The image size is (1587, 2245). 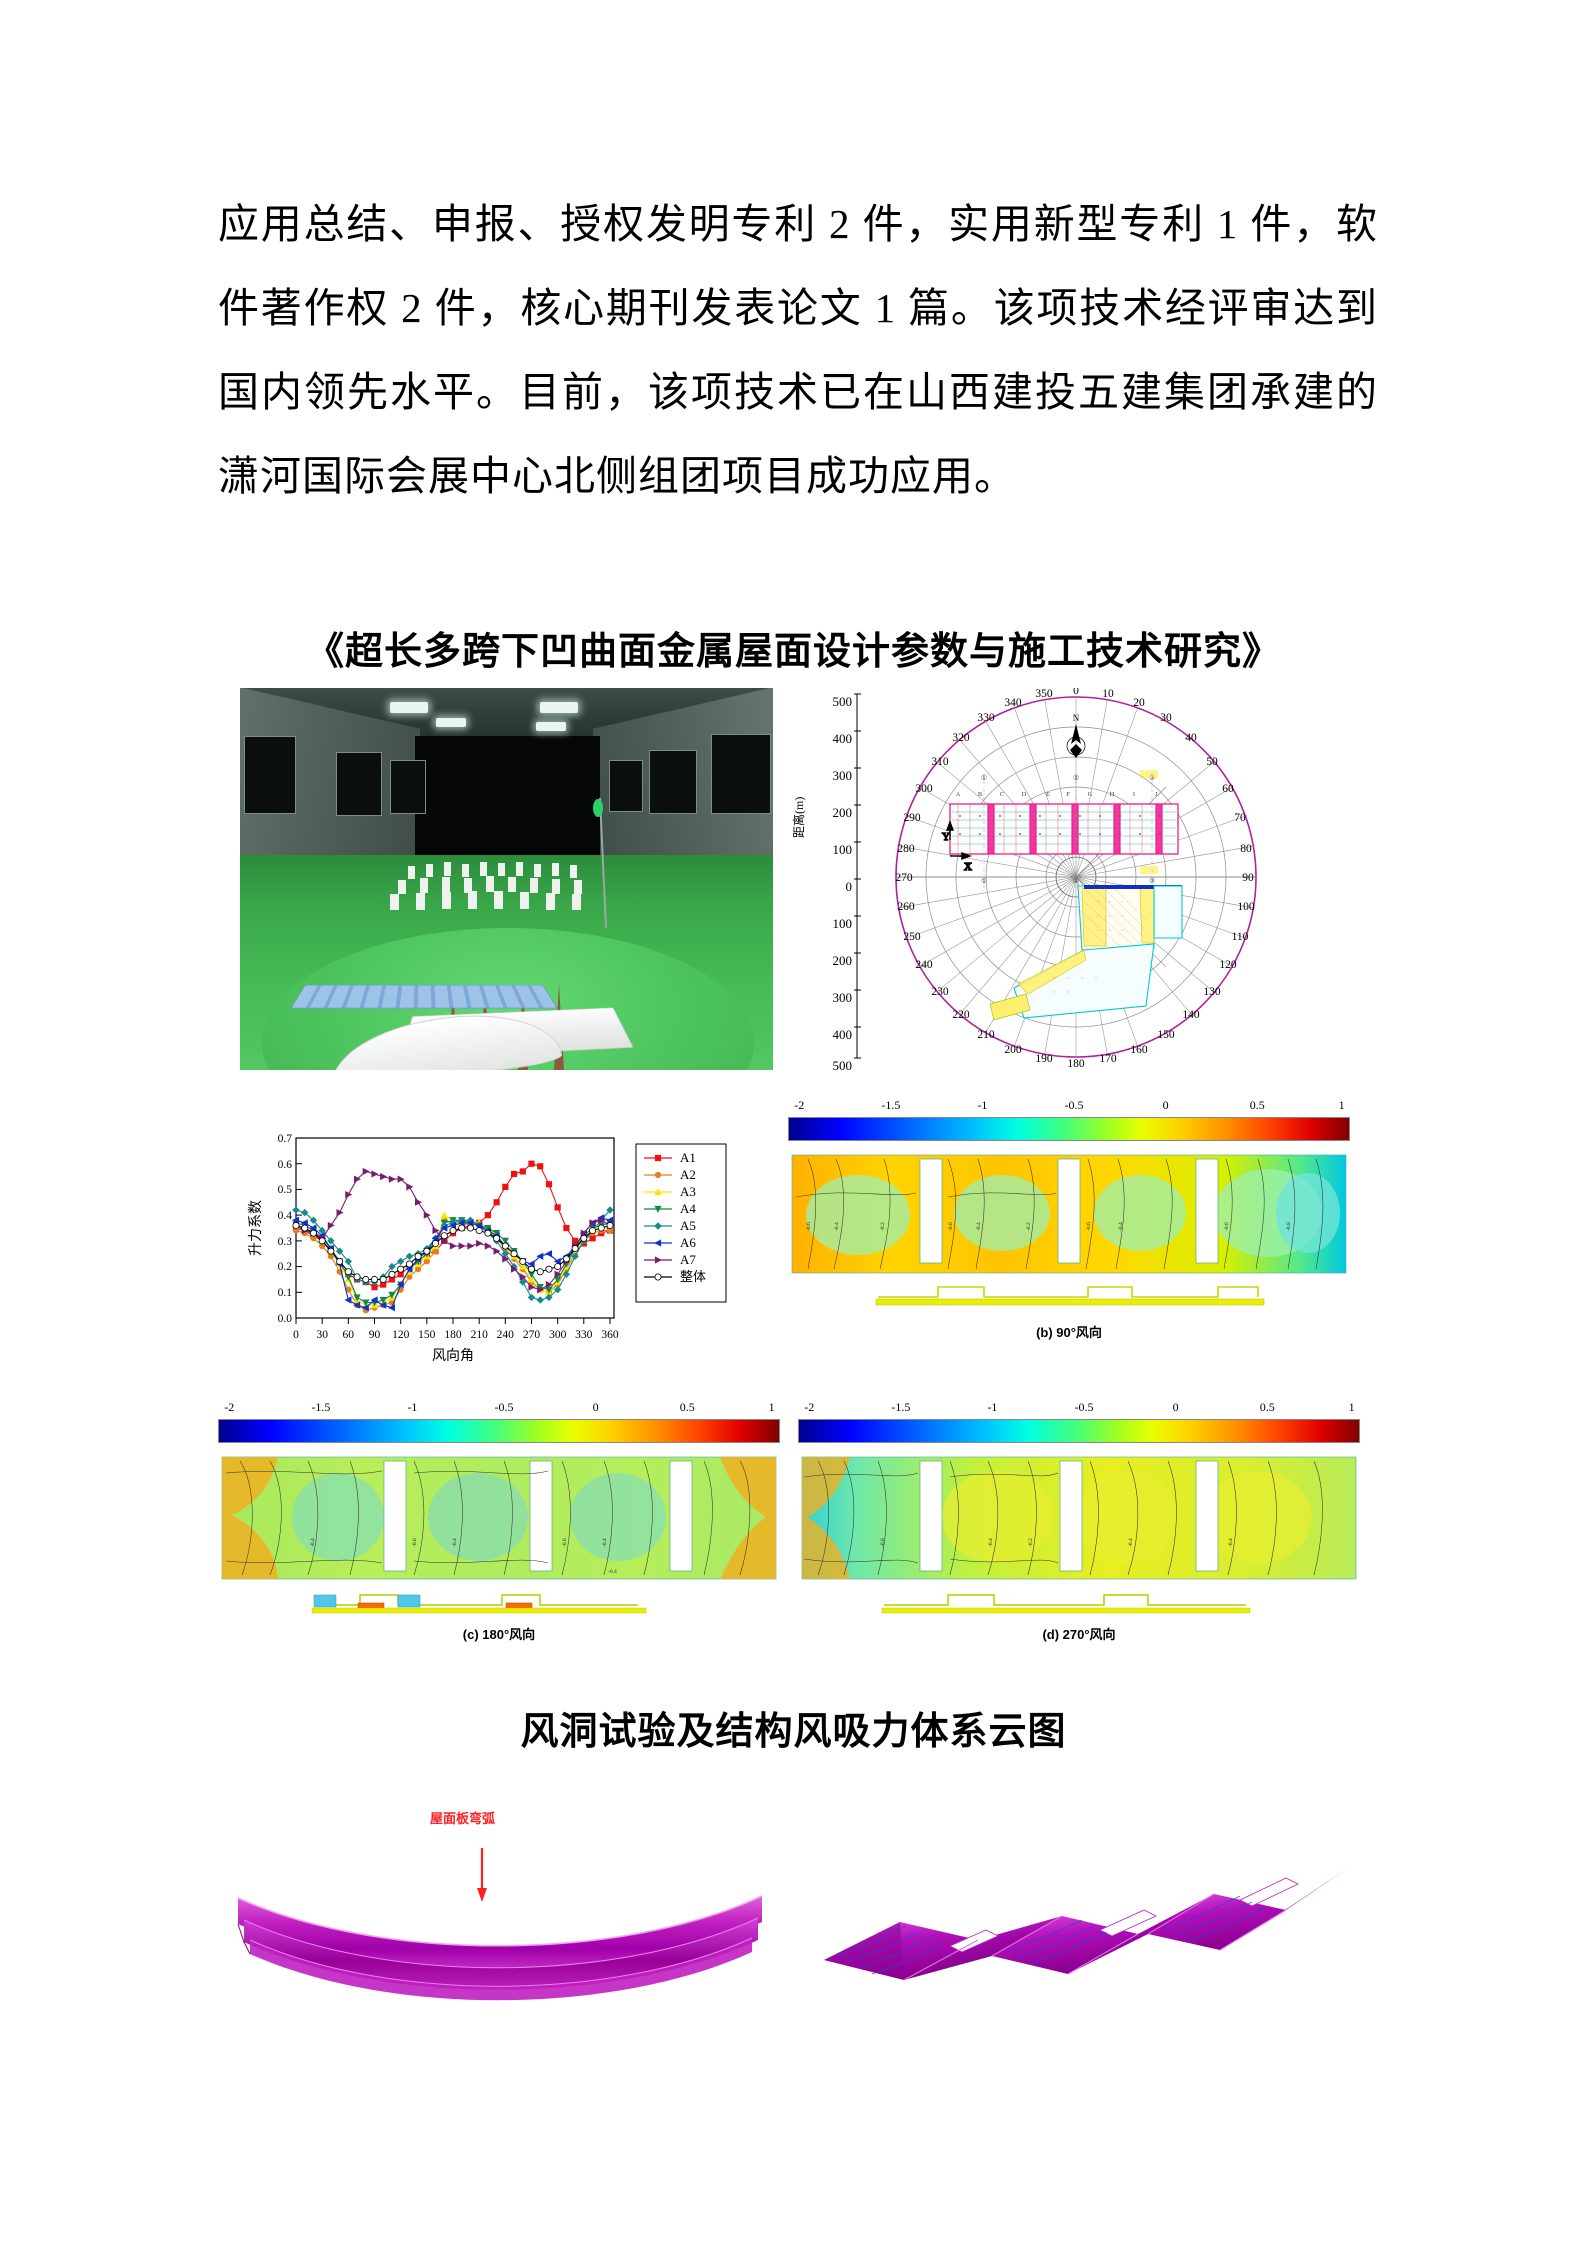 What do you see at coordinates (1289, 1226) in the screenshot?
I see `svg-text: -0.8` at bounding box center [1289, 1226].